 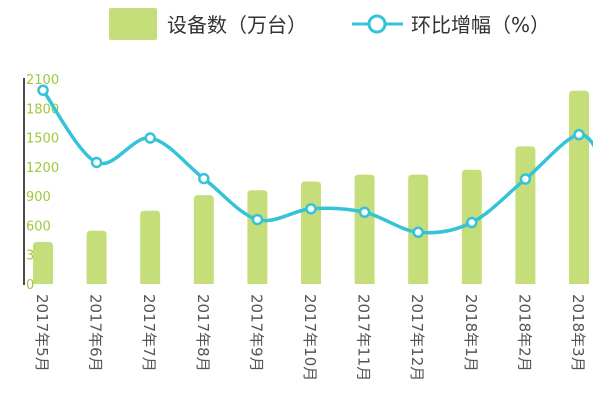 What do you see at coordinates (377, 24) in the screenshot?
I see `legend-line-marker` at bounding box center [377, 24].